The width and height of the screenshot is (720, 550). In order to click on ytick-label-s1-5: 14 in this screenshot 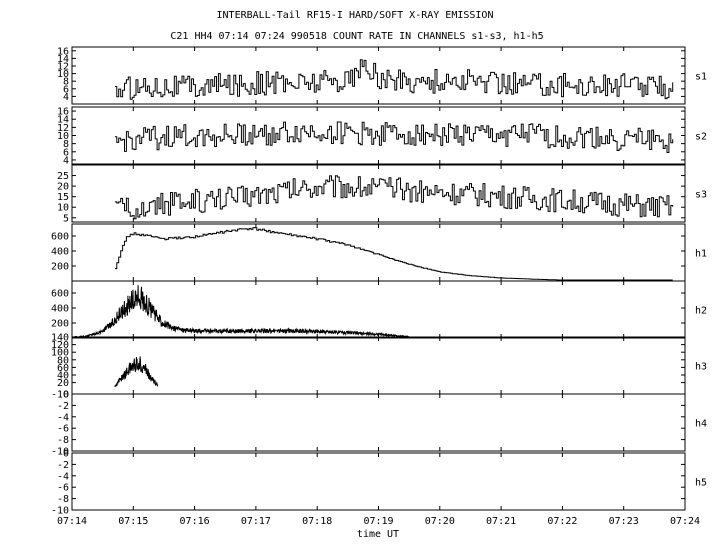, I will do `click(63, 59)`.